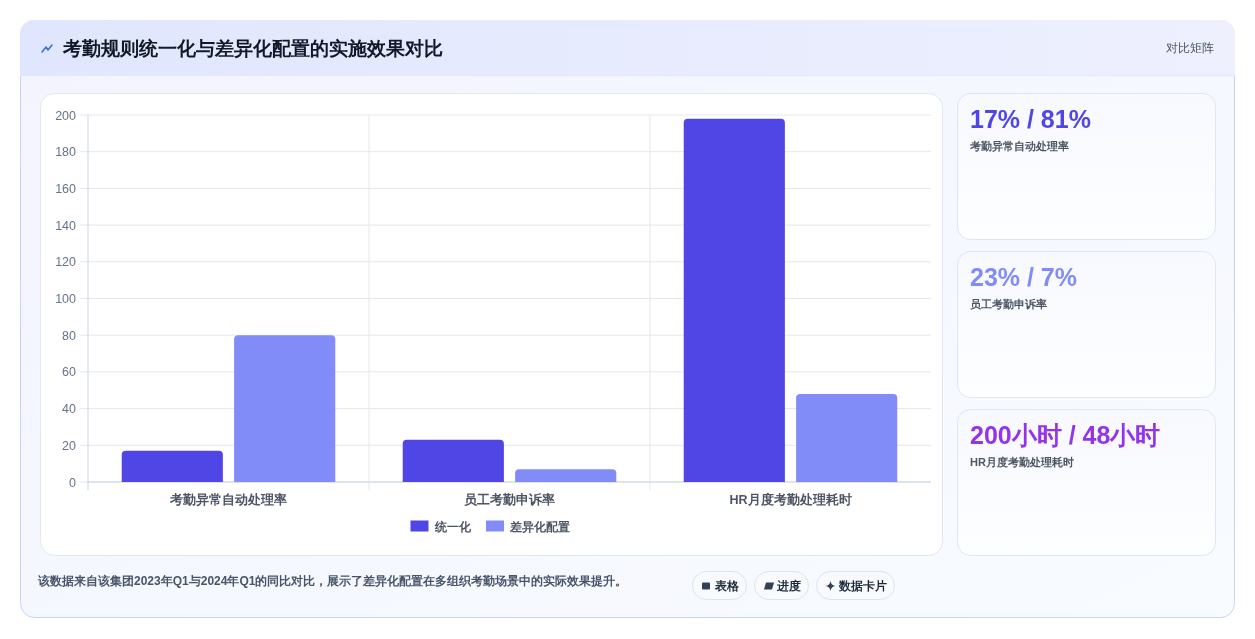 The image size is (1255, 639). Describe the element at coordinates (66, 152) in the screenshot. I see `y-tick-label: 180` at that location.